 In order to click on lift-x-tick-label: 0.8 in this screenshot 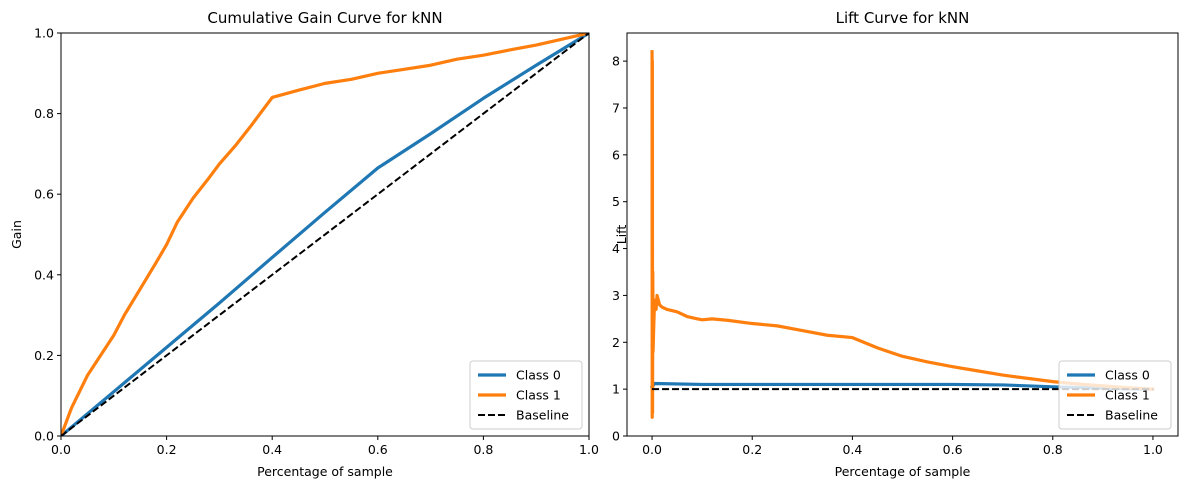, I will do `click(1053, 449)`.